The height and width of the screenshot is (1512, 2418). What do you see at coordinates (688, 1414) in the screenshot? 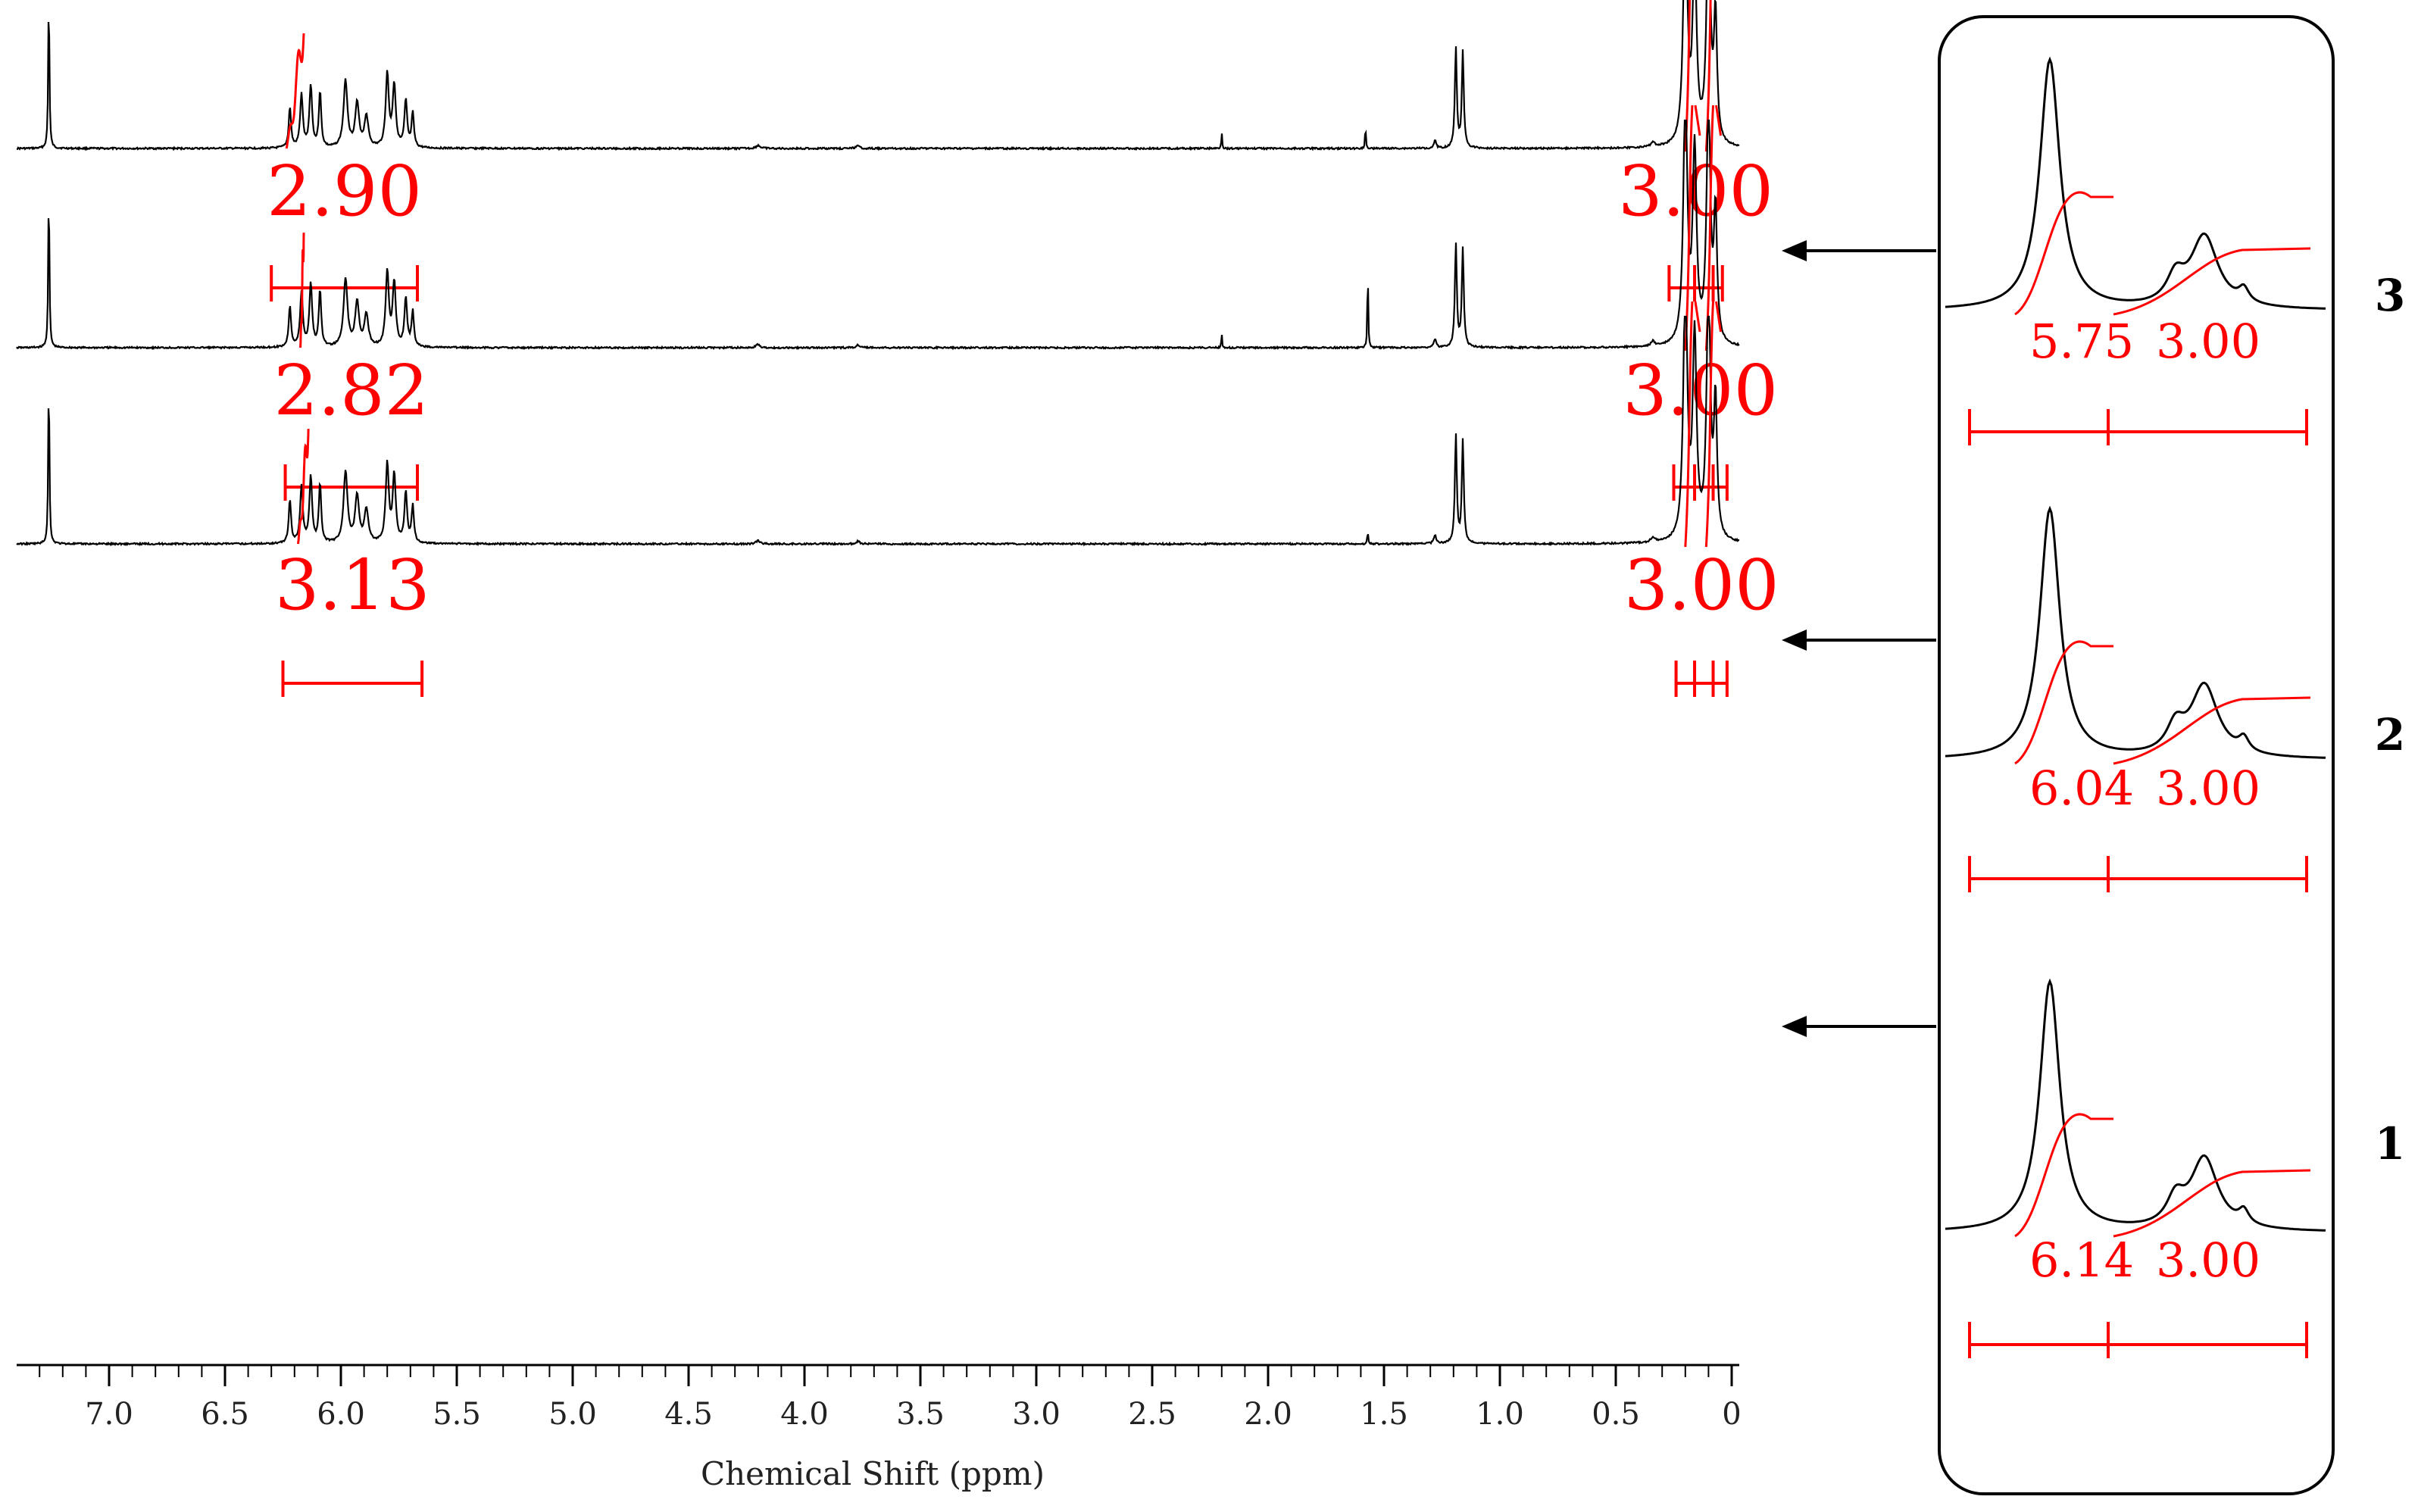
I see `x-tick-label: 4.5` at bounding box center [688, 1414].